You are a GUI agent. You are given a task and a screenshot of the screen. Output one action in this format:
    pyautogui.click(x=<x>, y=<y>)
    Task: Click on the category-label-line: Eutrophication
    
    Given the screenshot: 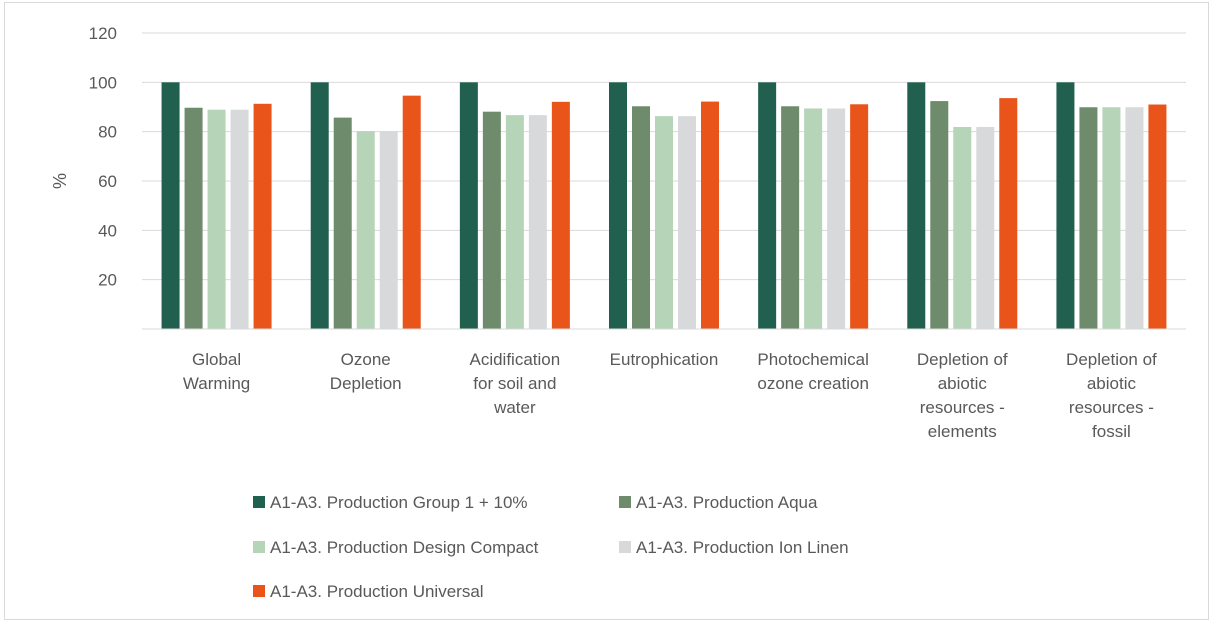 What is the action you would take?
    pyautogui.click(x=664, y=359)
    